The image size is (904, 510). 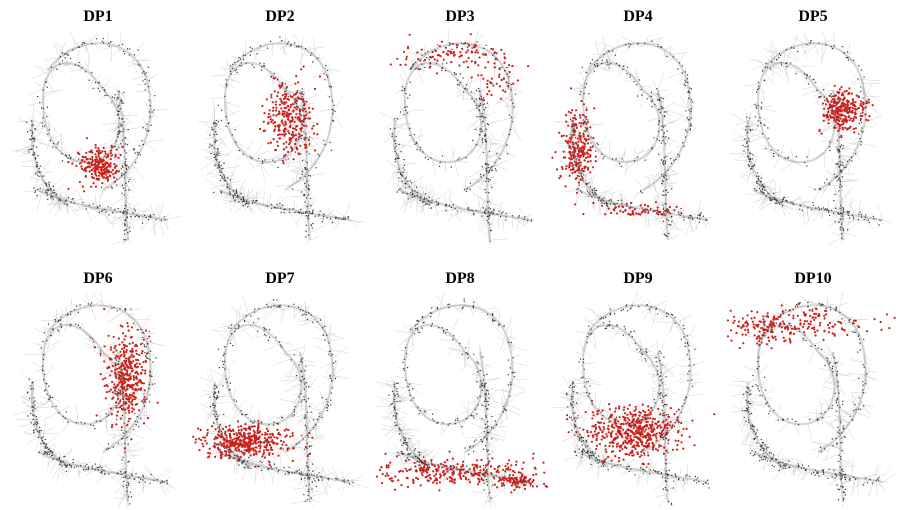 I want to click on network-edges, so click(x=812, y=137).